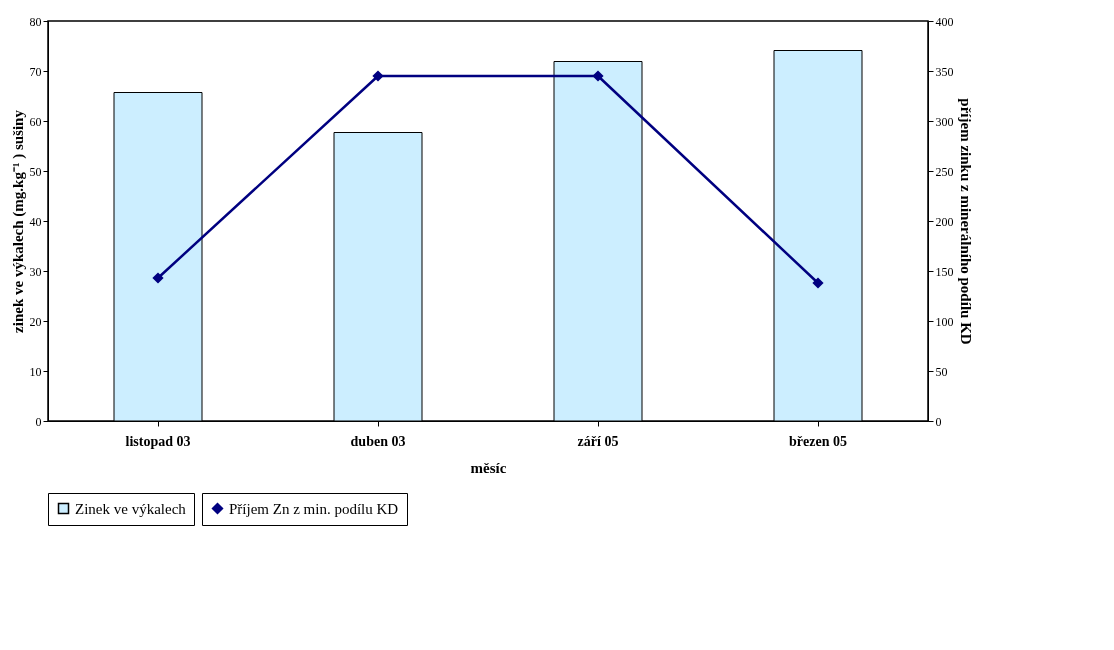  I want to click on y-tick-label: 20, so click(35, 321).